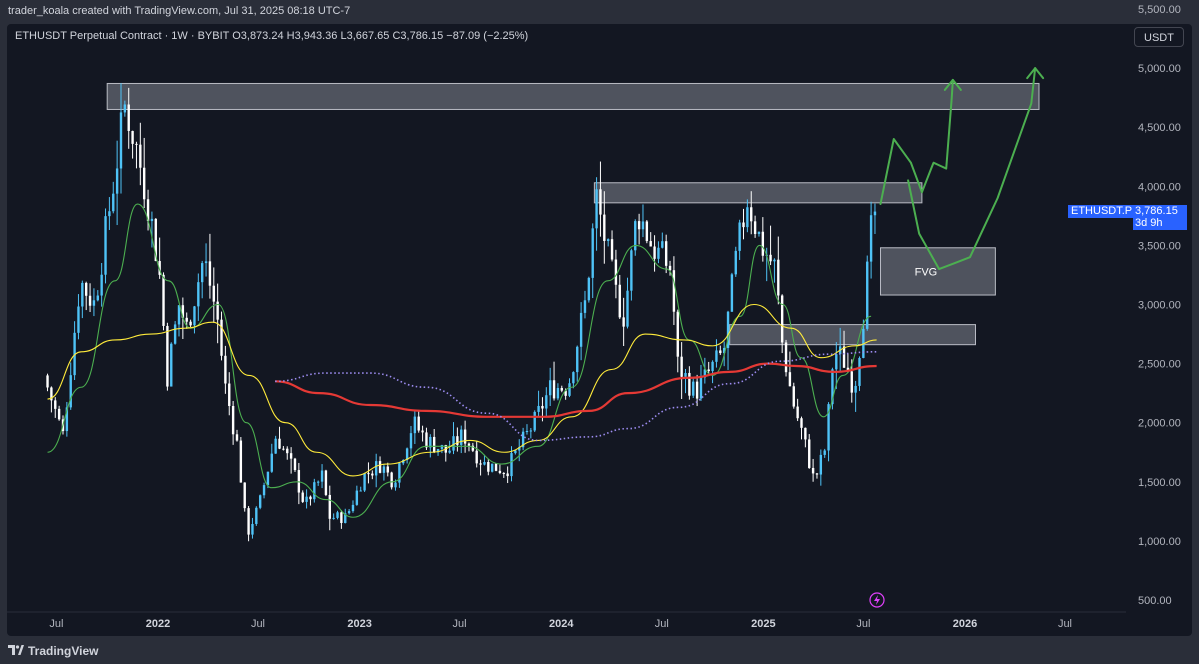 The image size is (1199, 664). Describe the element at coordinates (1035, 73) in the screenshot. I see `projection-arrowhead` at that location.